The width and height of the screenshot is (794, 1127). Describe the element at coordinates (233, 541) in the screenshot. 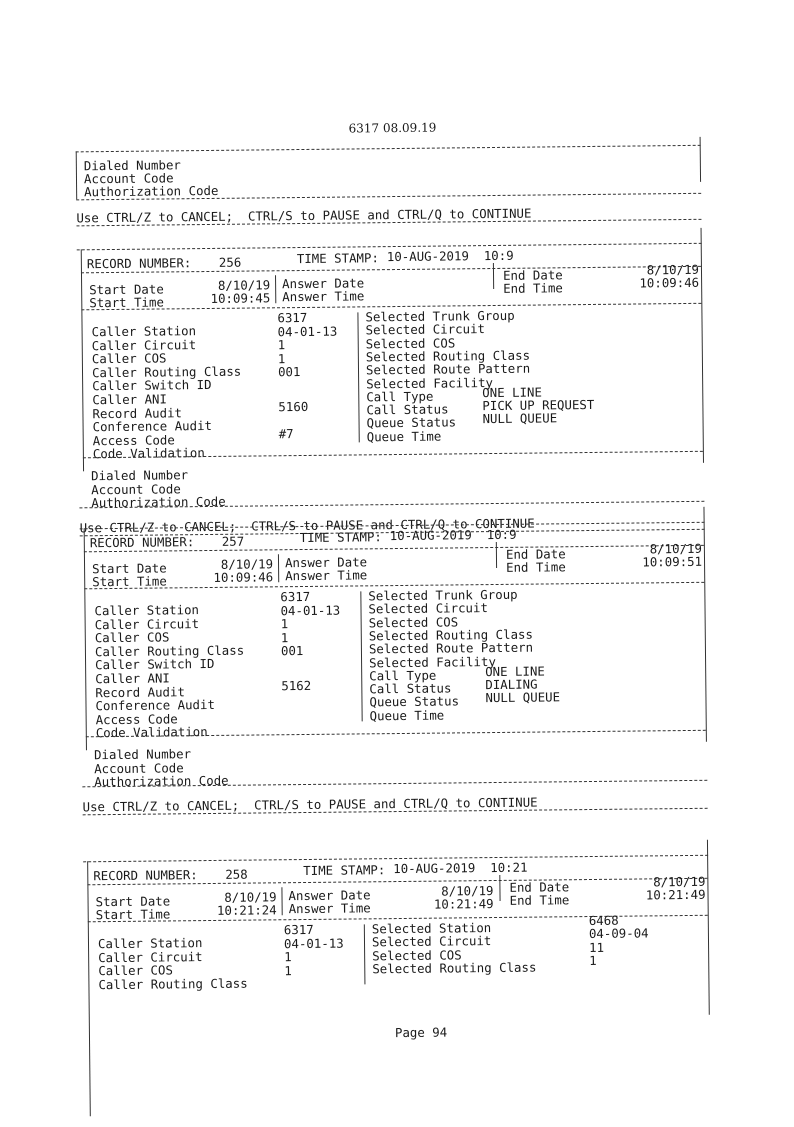

I see `record-number-value: 257` at that location.